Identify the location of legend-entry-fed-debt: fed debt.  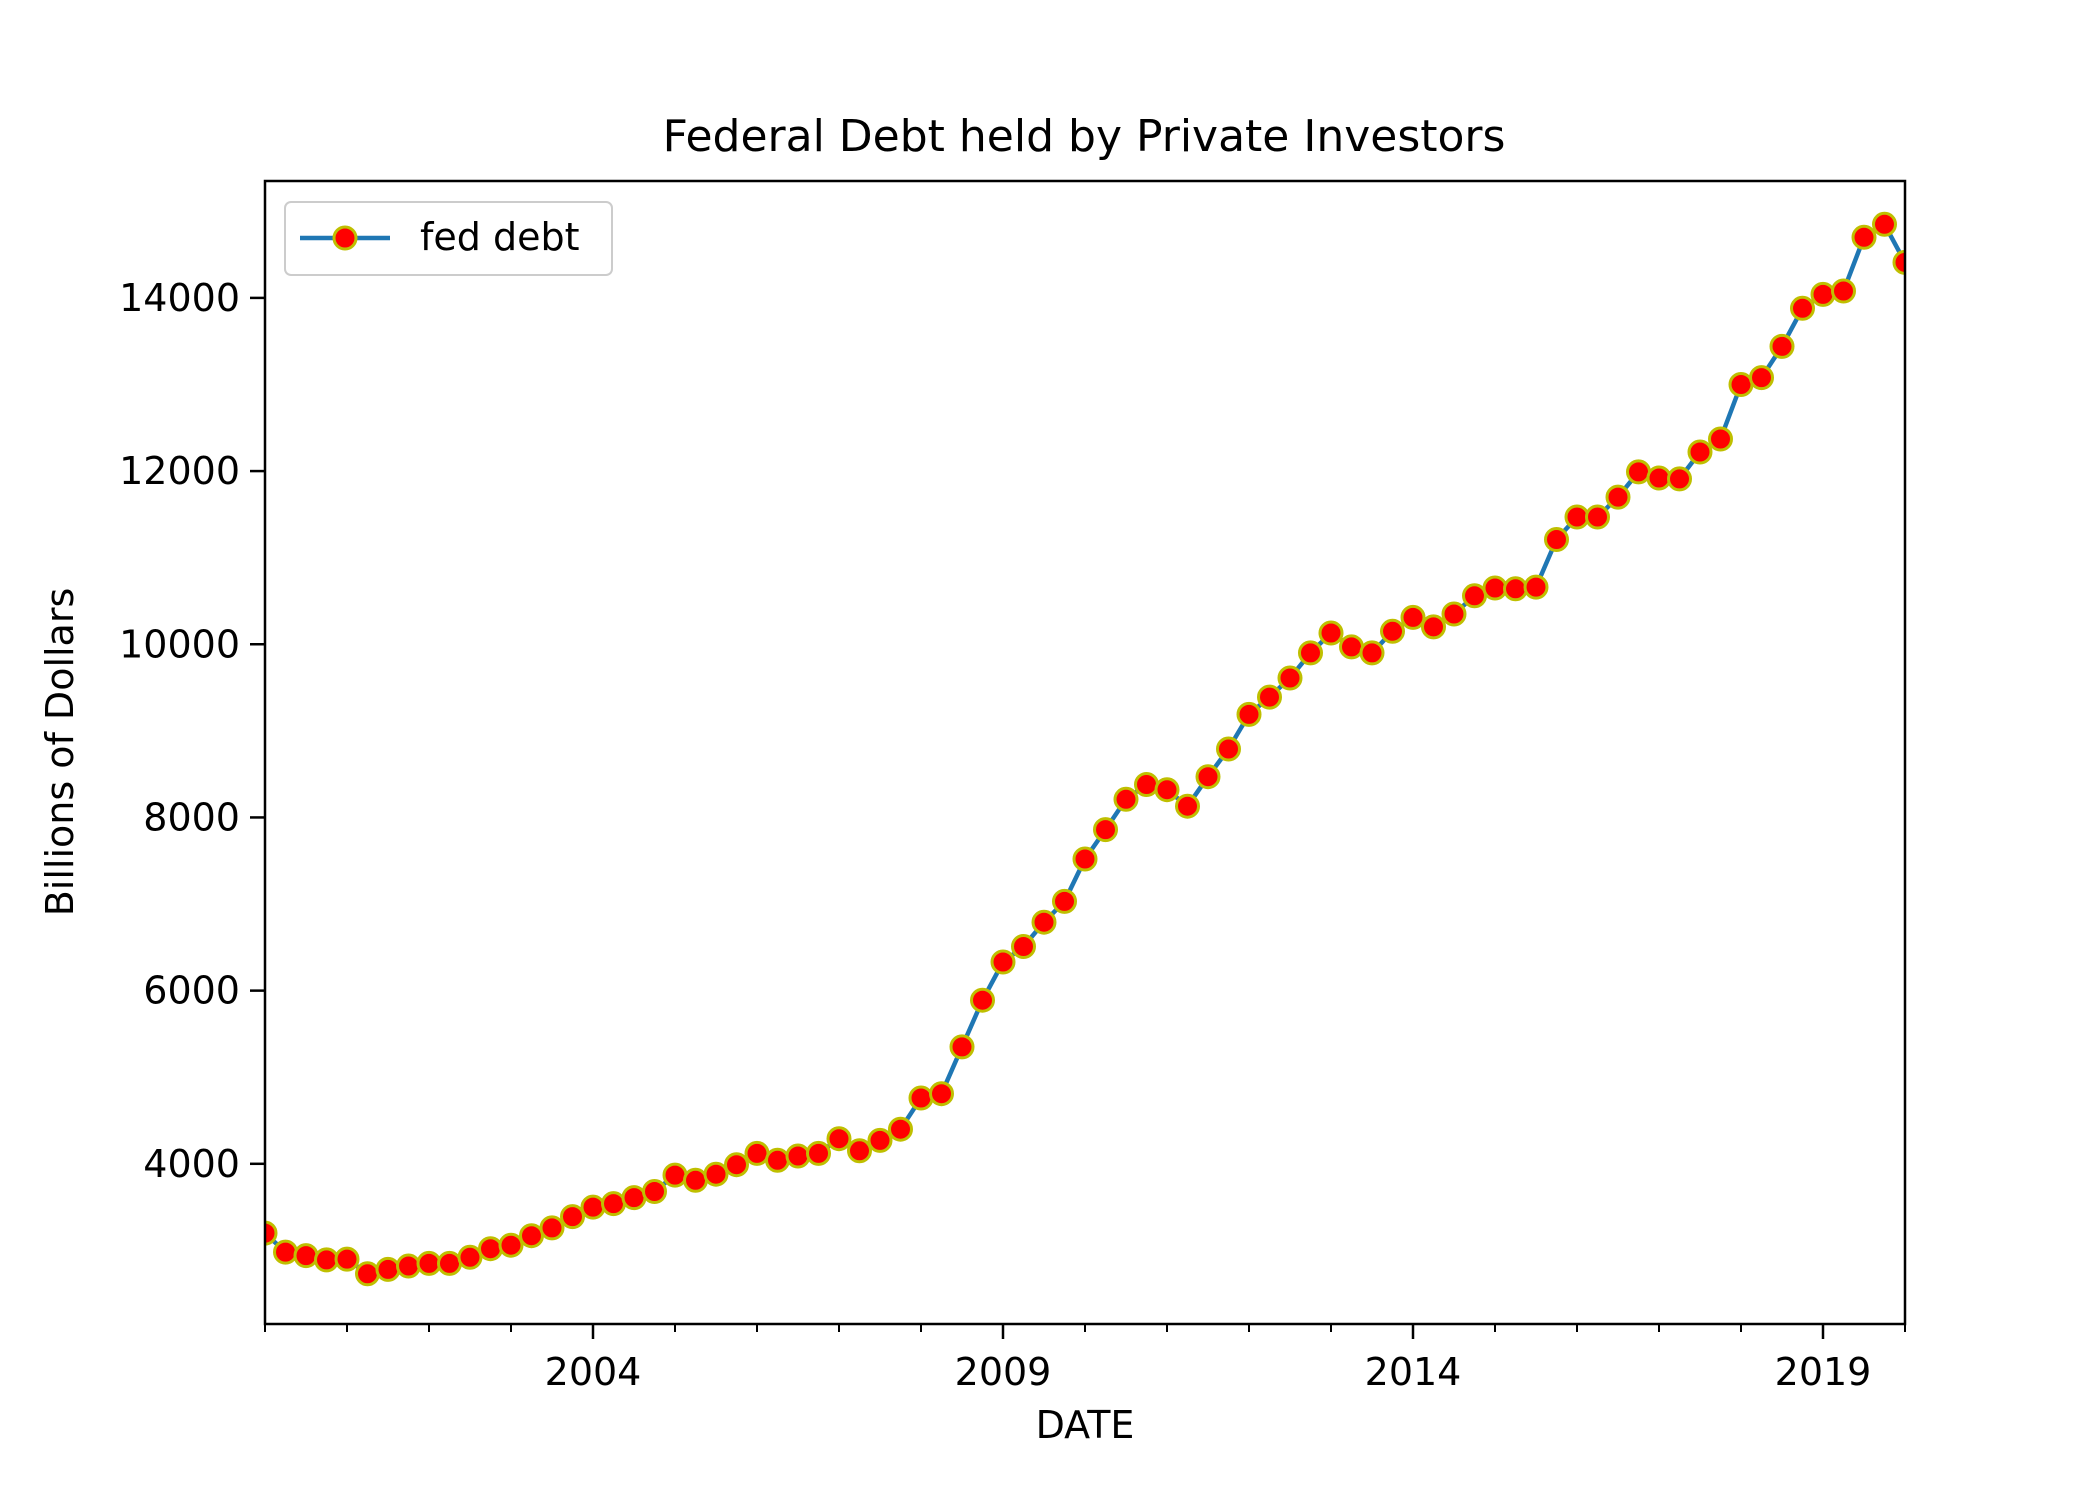
(499, 237).